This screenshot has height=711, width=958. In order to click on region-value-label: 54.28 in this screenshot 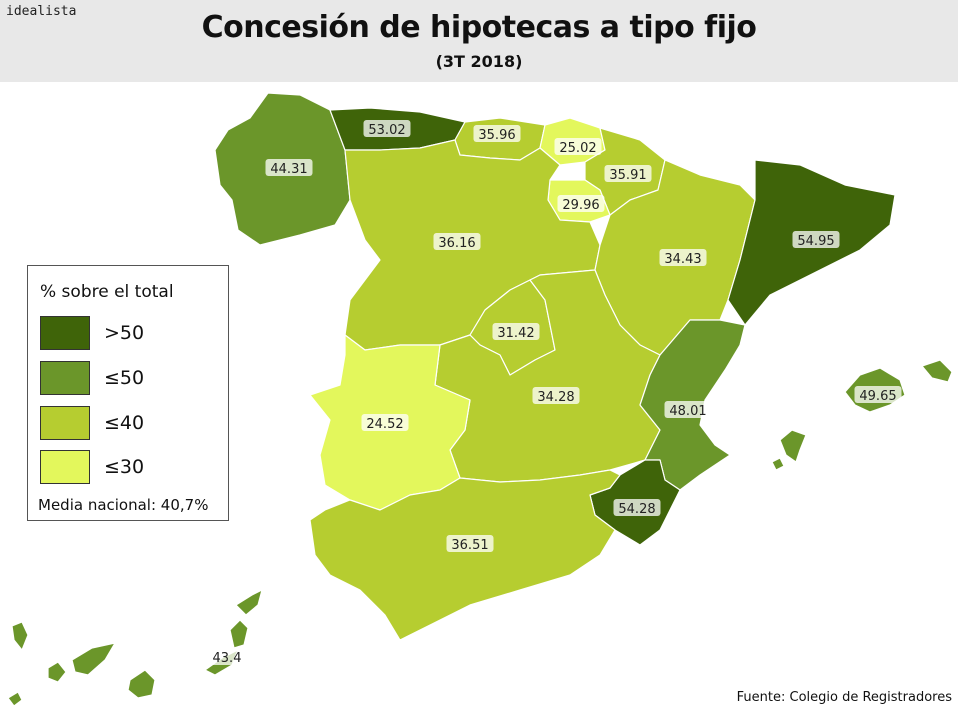, I will do `click(636, 509)`.